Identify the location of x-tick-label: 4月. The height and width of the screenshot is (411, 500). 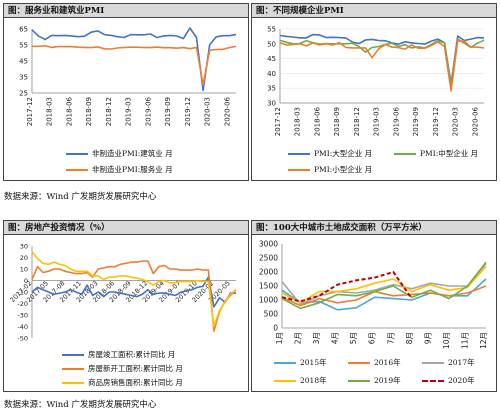
(335, 338).